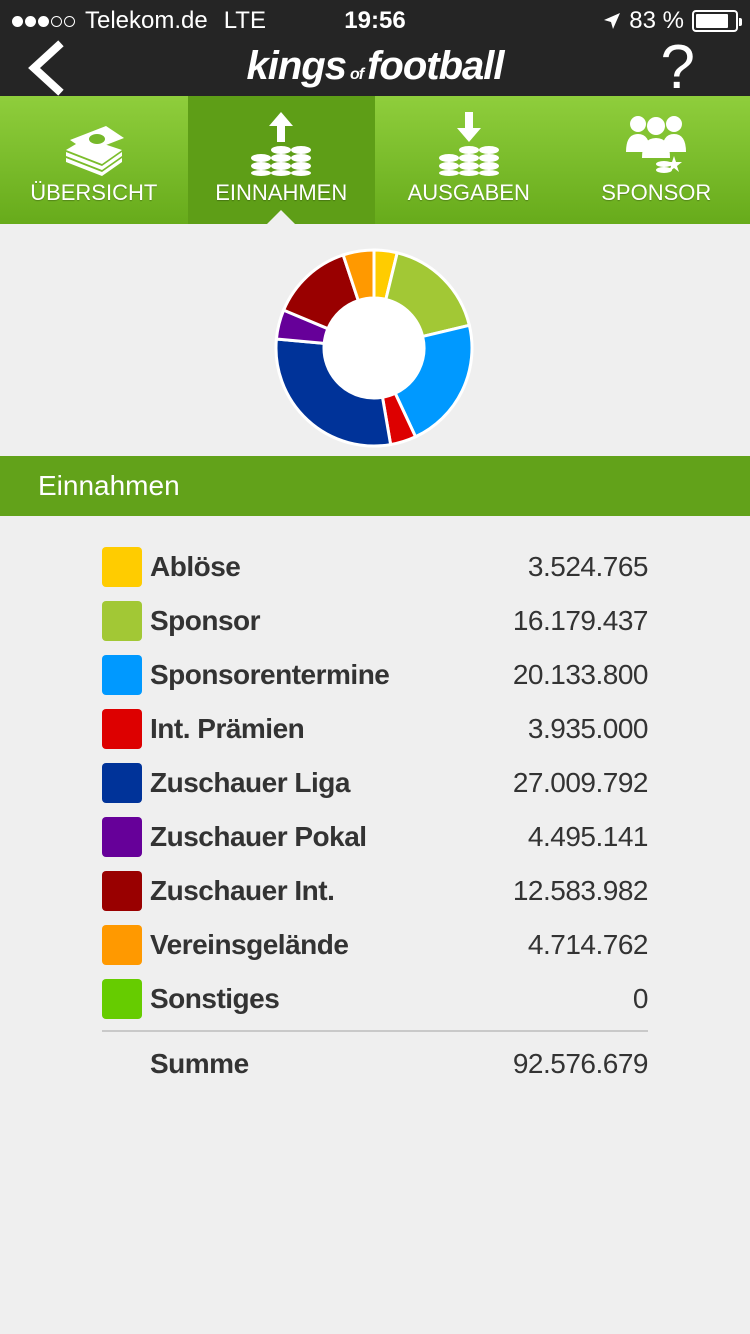  Describe the element at coordinates (215, 998) in the screenshot. I see `legend-label: Sonstiges` at that location.